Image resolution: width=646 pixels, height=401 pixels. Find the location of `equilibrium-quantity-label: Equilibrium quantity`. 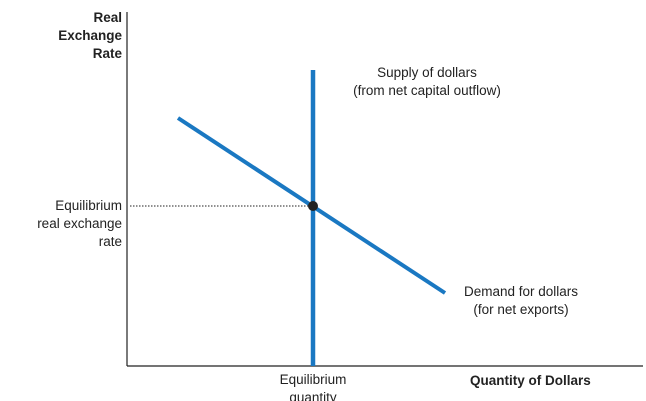

equilibrium-quantity-label: Equilibrium quantity is located at coordinates (313, 386).